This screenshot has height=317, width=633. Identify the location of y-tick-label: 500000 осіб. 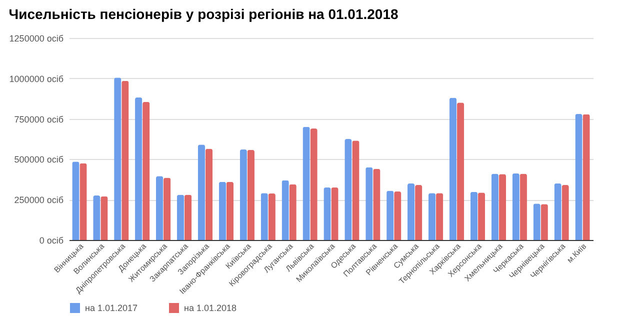
(39, 159).